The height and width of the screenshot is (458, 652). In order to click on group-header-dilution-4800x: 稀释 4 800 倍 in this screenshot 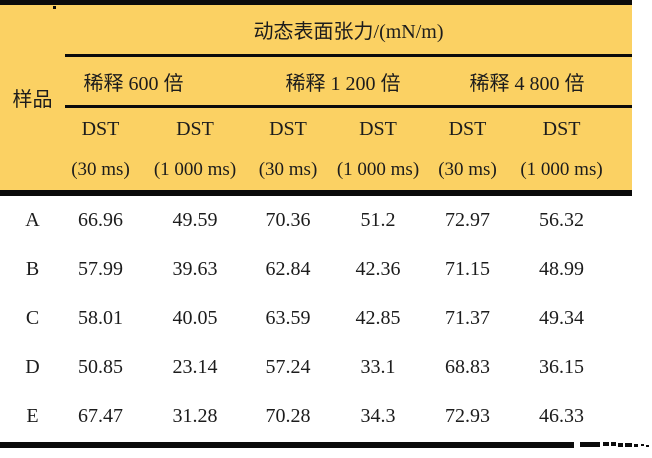, I will do `click(527, 81)`.